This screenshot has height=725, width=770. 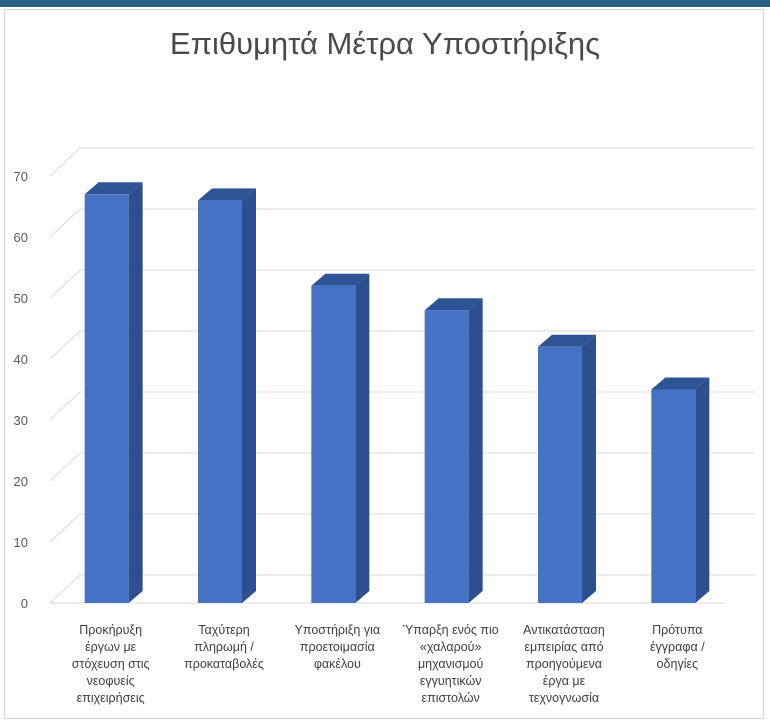 I want to click on y-tick-label: 30, so click(x=21, y=420).